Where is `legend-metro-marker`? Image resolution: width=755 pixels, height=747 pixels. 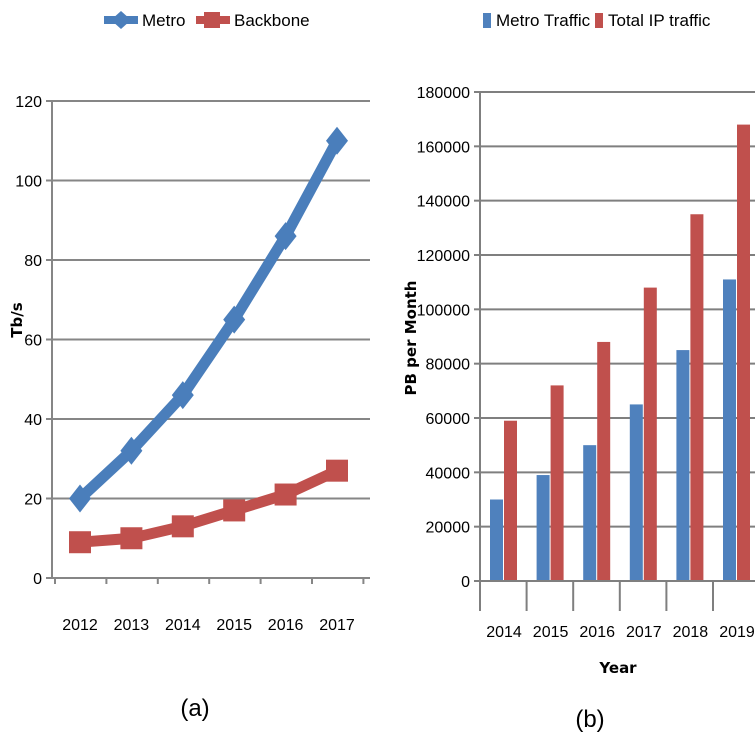 legend-metro-marker is located at coordinates (121, 20).